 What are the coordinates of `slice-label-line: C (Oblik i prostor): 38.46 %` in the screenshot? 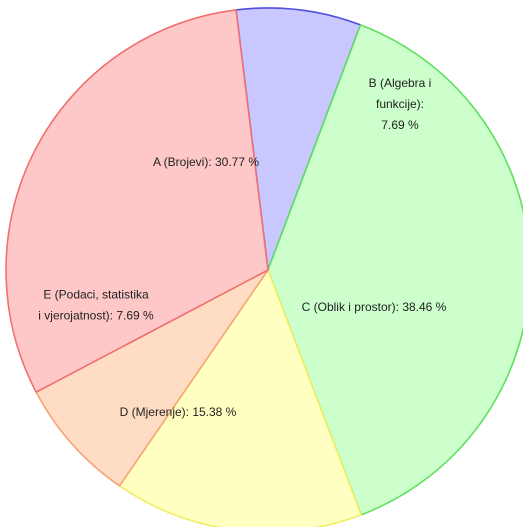 It's located at (374, 307).